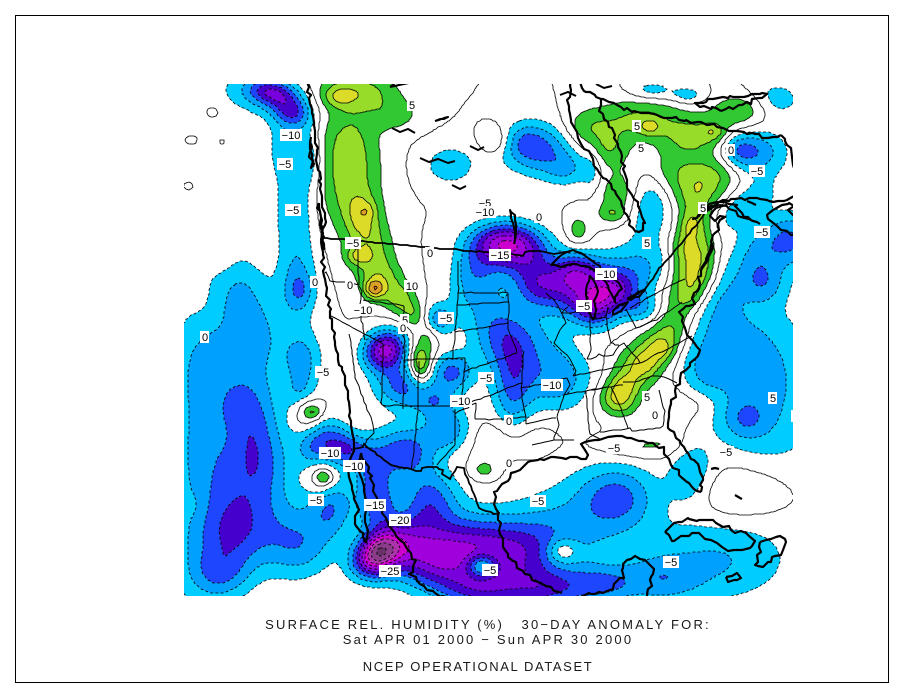 The height and width of the screenshot is (699, 904). Describe the element at coordinates (412, 287) in the screenshot. I see `svg-text: 10` at that location.